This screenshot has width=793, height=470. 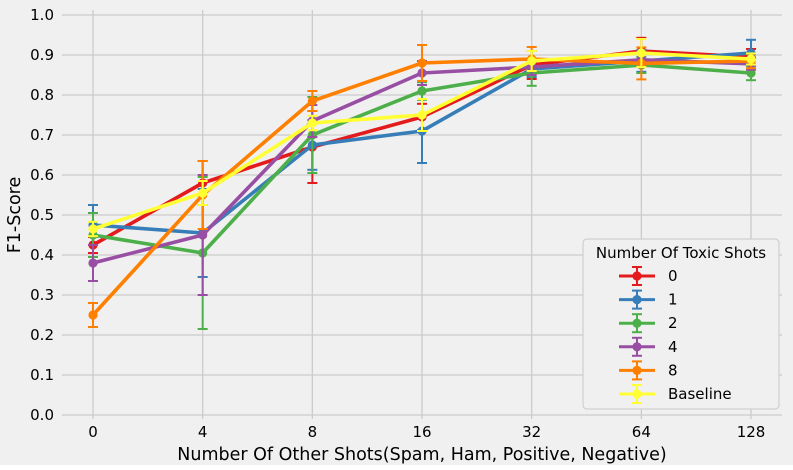 I want to click on legend-label: 1, so click(x=673, y=300).